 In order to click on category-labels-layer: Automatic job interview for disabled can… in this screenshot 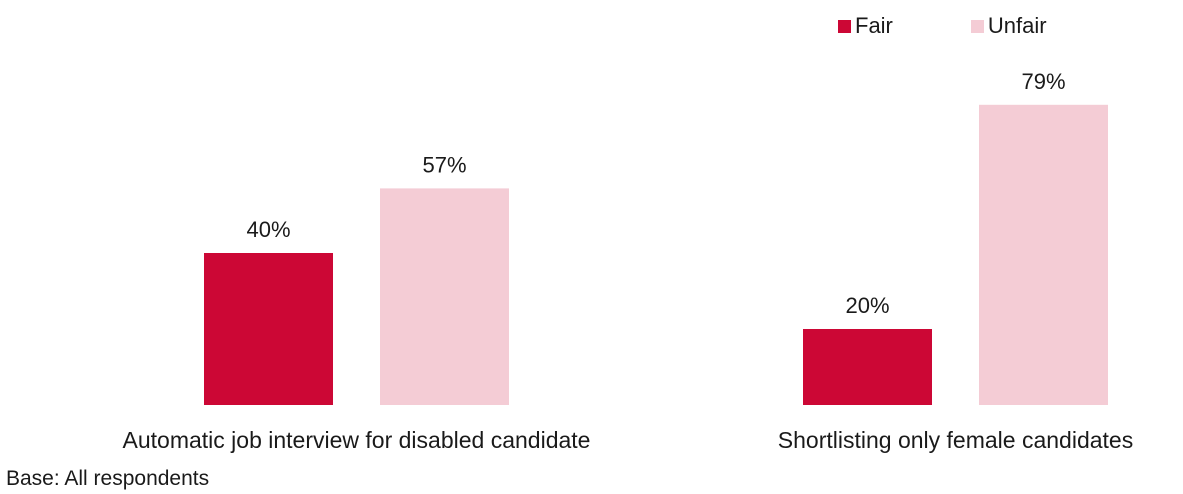, I will do `click(628, 440)`.